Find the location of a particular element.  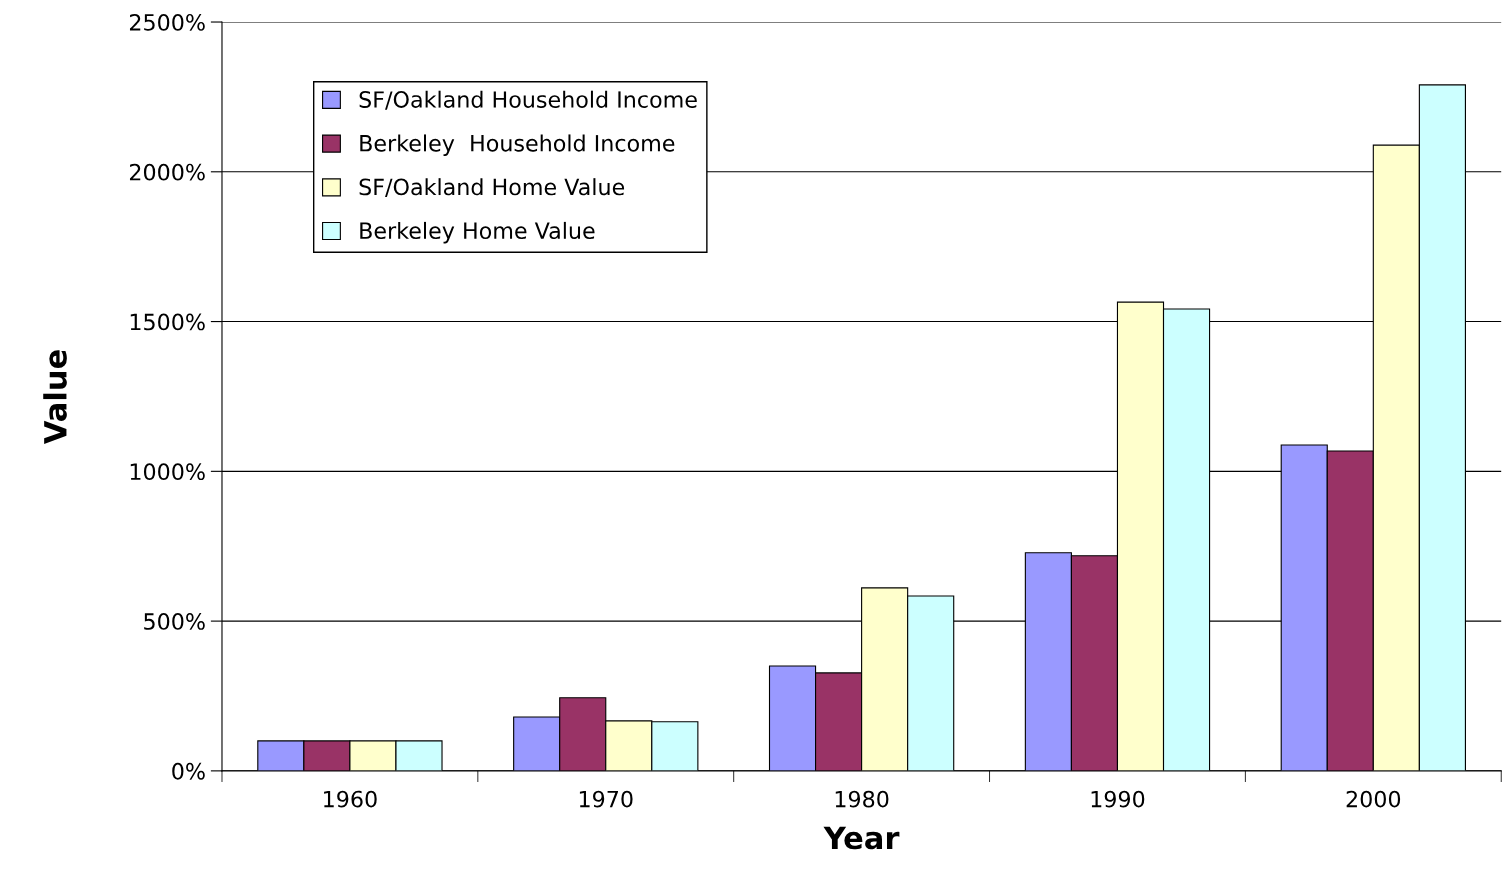

y-tick-label: 1000% is located at coordinates (167, 472).